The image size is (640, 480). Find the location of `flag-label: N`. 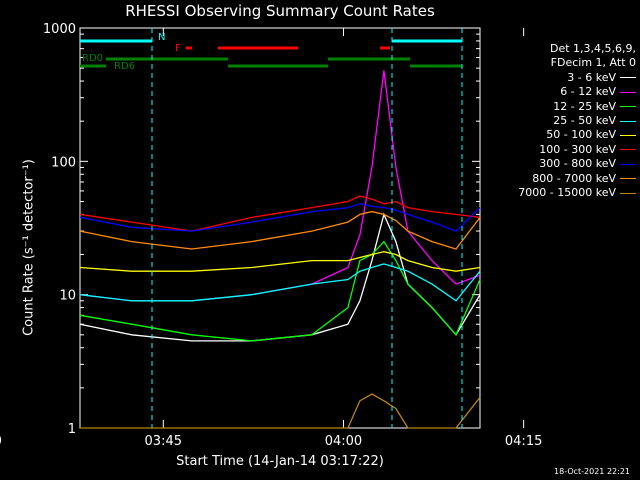

flag-label: N is located at coordinates (161, 37).